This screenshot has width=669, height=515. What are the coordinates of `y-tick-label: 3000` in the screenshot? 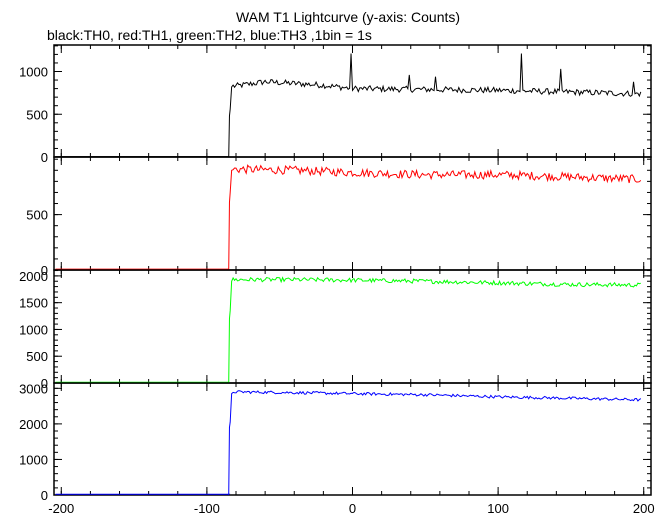 It's located at (33, 388).